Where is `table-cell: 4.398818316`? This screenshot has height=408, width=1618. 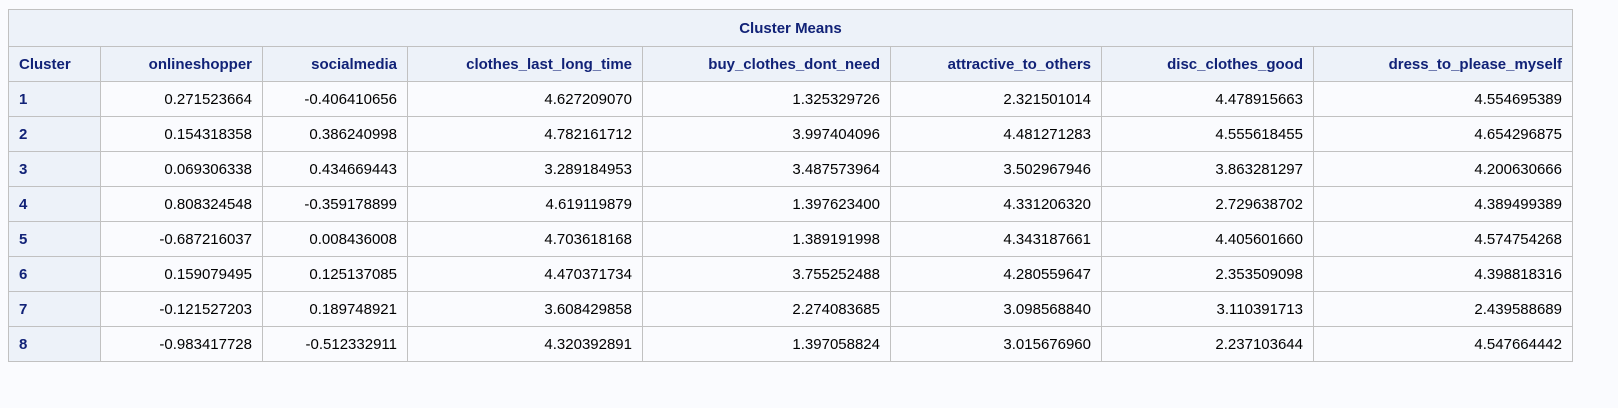
table-cell: 4.398818316 is located at coordinates (1443, 274).